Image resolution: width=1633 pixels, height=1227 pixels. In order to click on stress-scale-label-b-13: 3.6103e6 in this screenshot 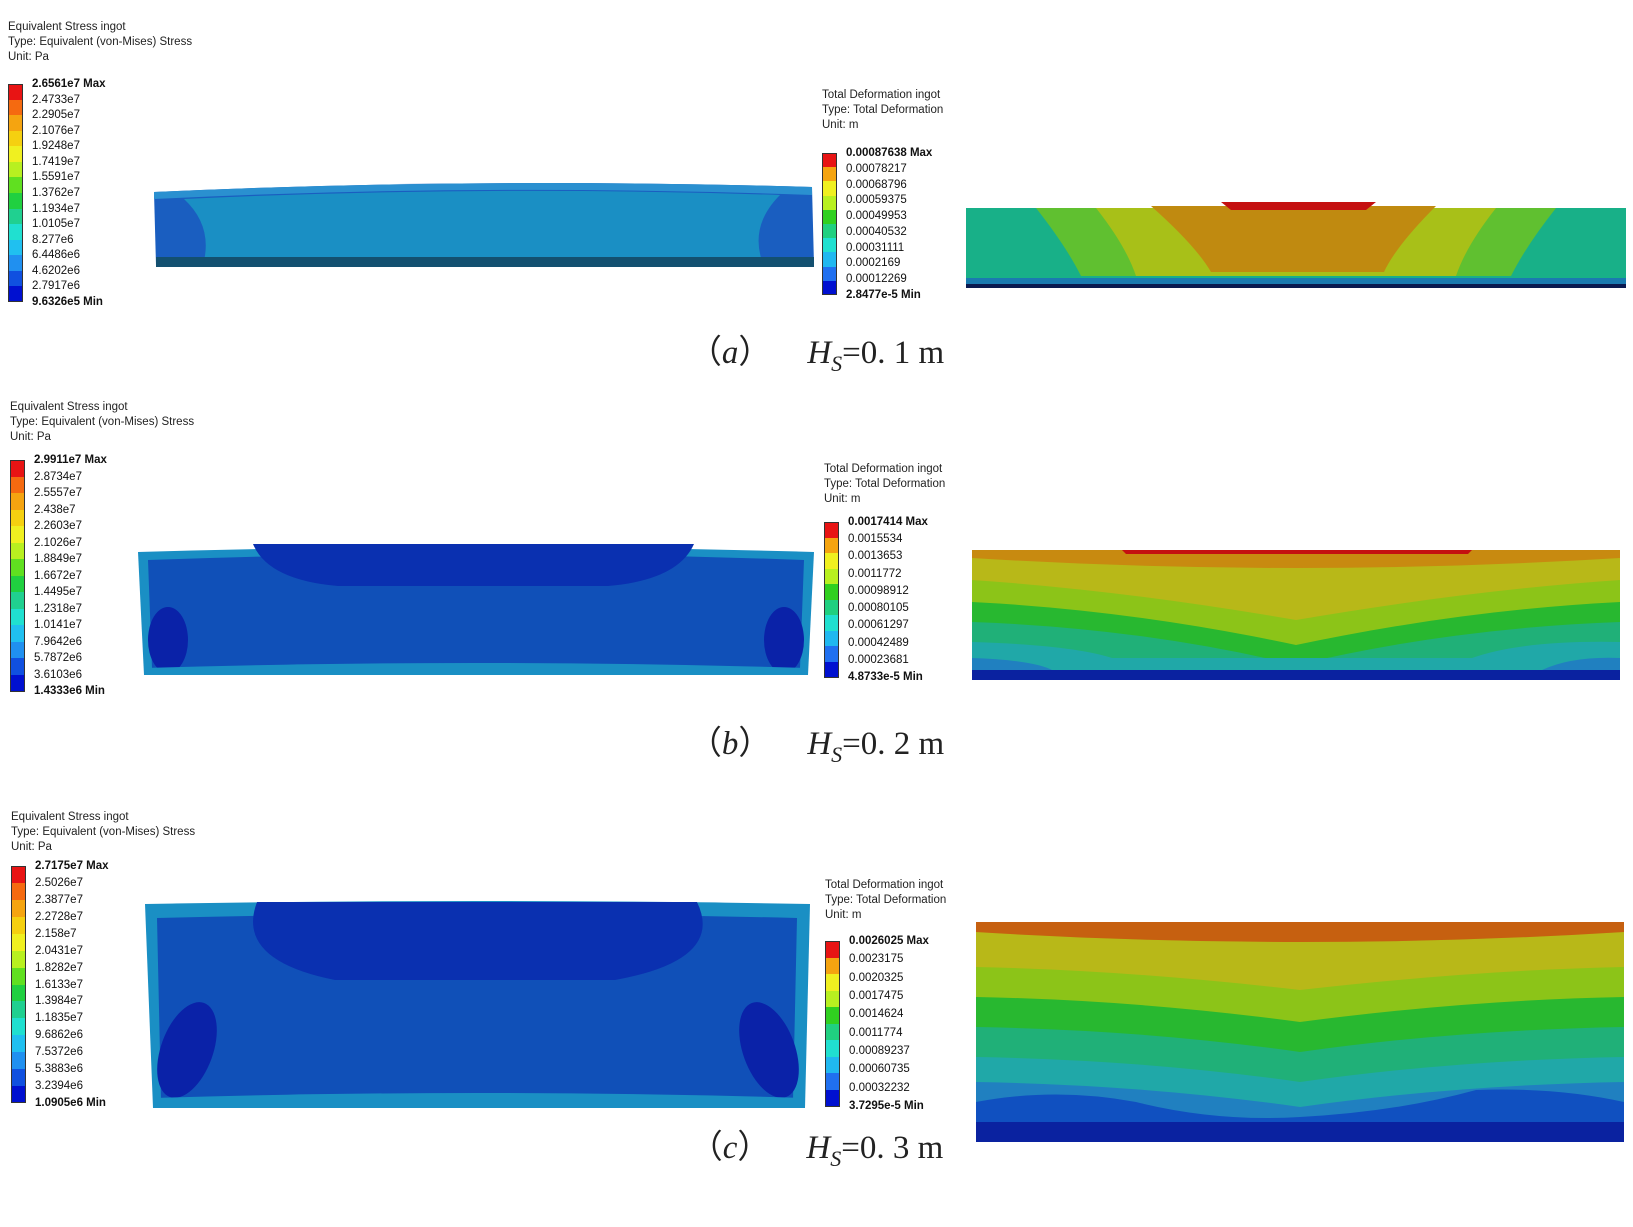, I will do `click(58, 674)`.